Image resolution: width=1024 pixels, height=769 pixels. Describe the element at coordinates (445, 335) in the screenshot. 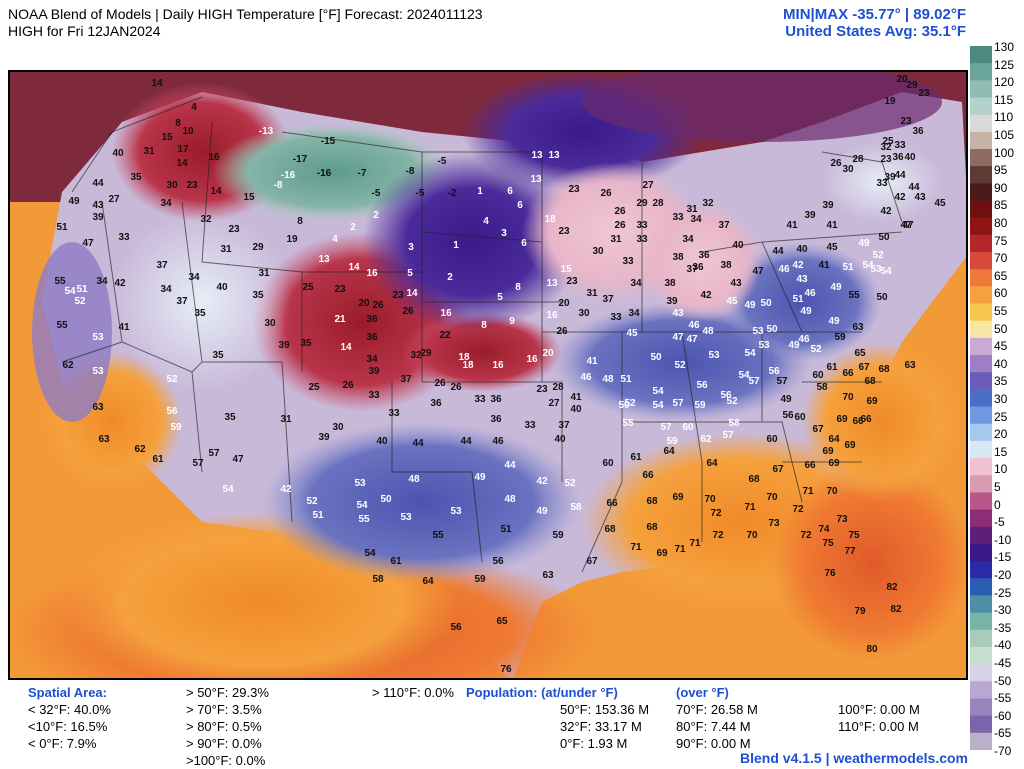

I see `temperature-label: 22` at that location.